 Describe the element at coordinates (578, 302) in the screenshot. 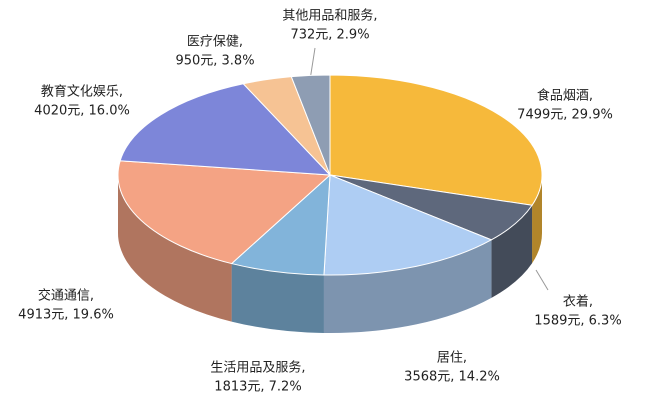

I see `slice-label-name: 衣着,` at that location.